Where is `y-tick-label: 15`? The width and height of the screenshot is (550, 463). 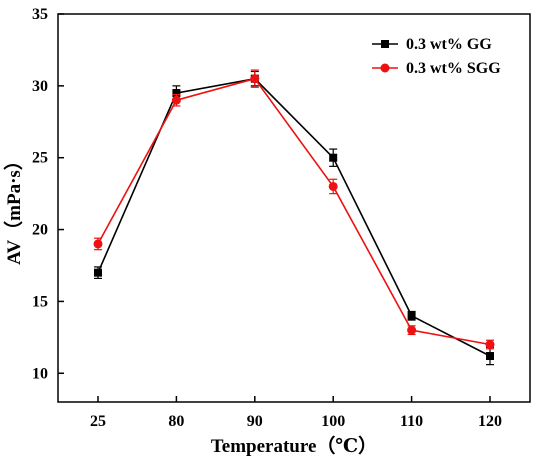 y-tick-label: 15 is located at coordinates (40, 301).